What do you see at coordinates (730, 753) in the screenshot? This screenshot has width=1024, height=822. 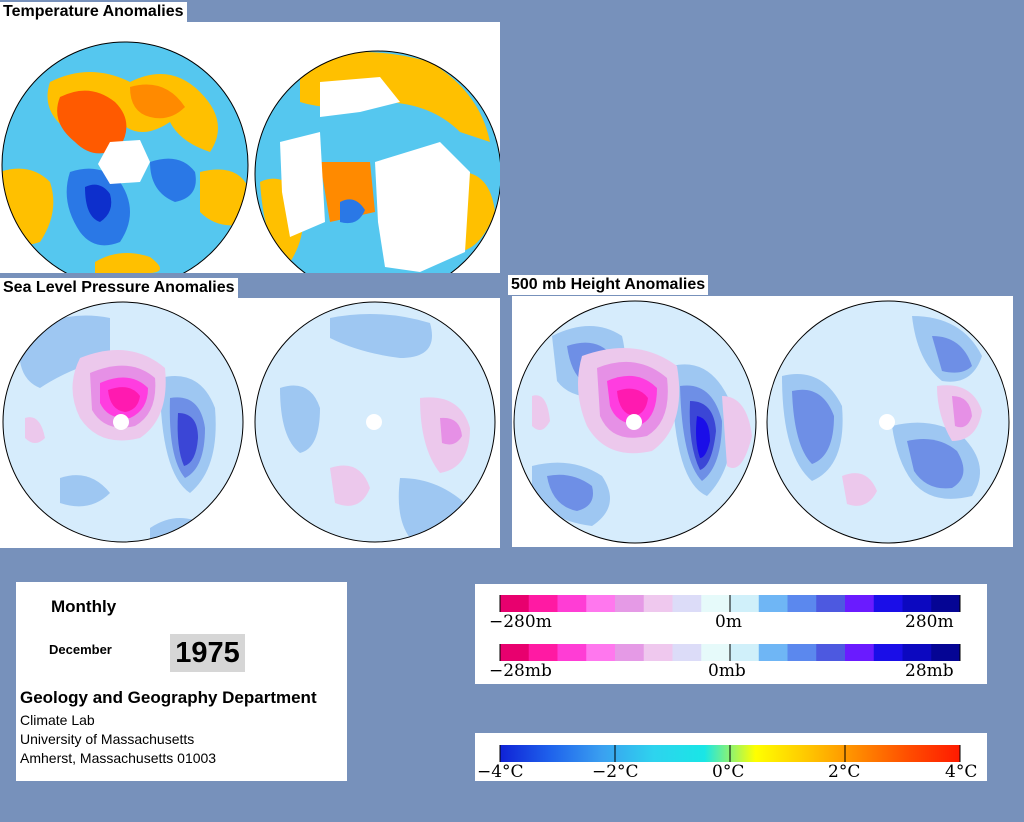 I see `temperature-colorbar-wrap` at bounding box center [730, 753].